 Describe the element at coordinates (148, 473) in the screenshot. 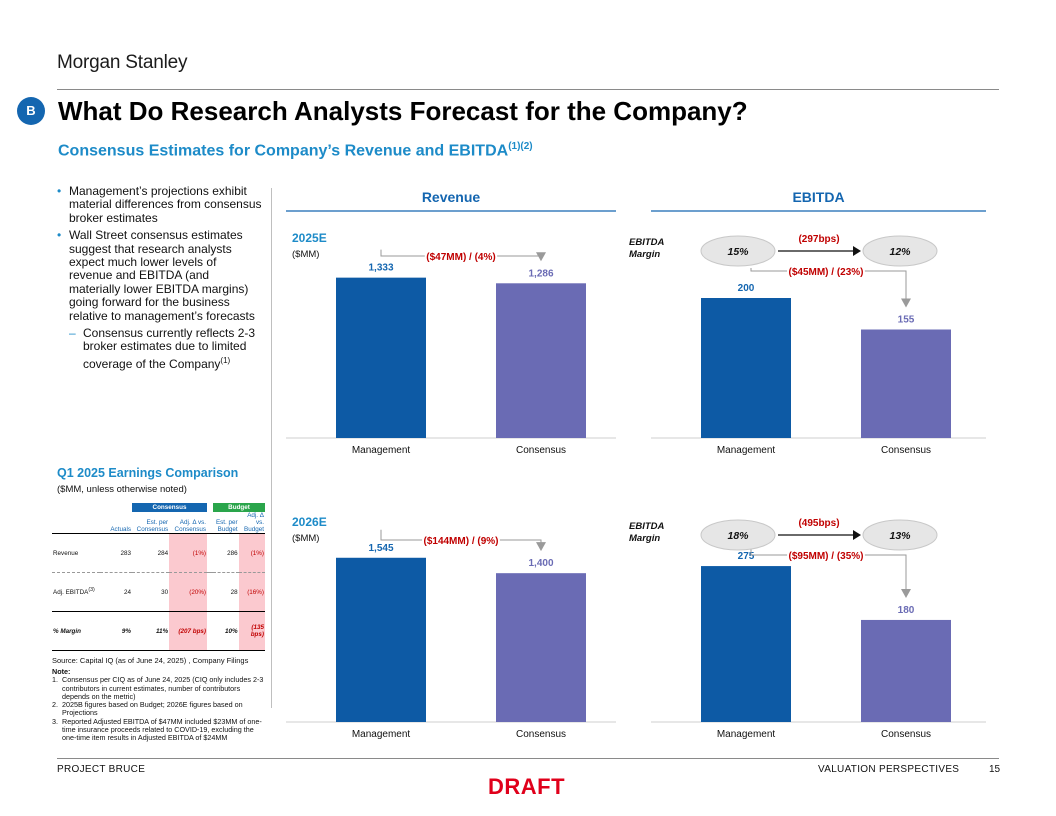

I see `q1-comparison-title: Q1 2025 Earnings Comparison` at that location.